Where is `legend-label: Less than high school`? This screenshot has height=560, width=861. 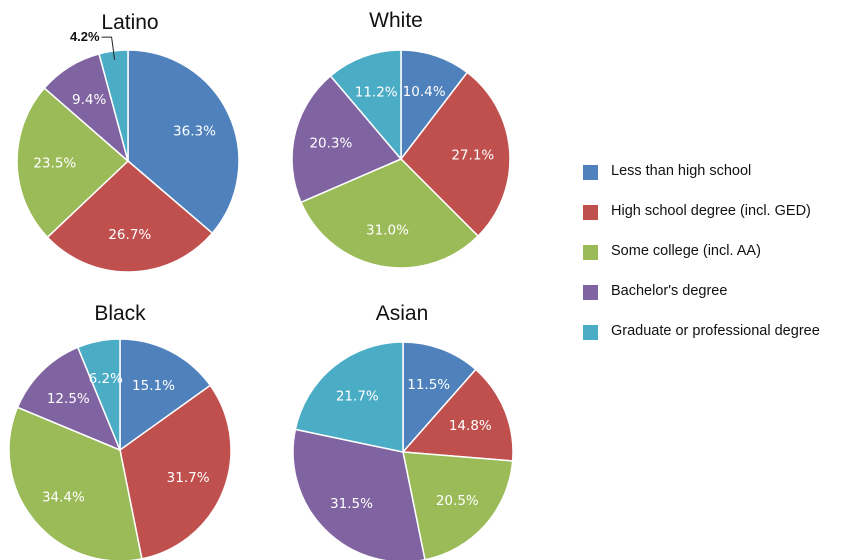
legend-label: Less than high school is located at coordinates (681, 171).